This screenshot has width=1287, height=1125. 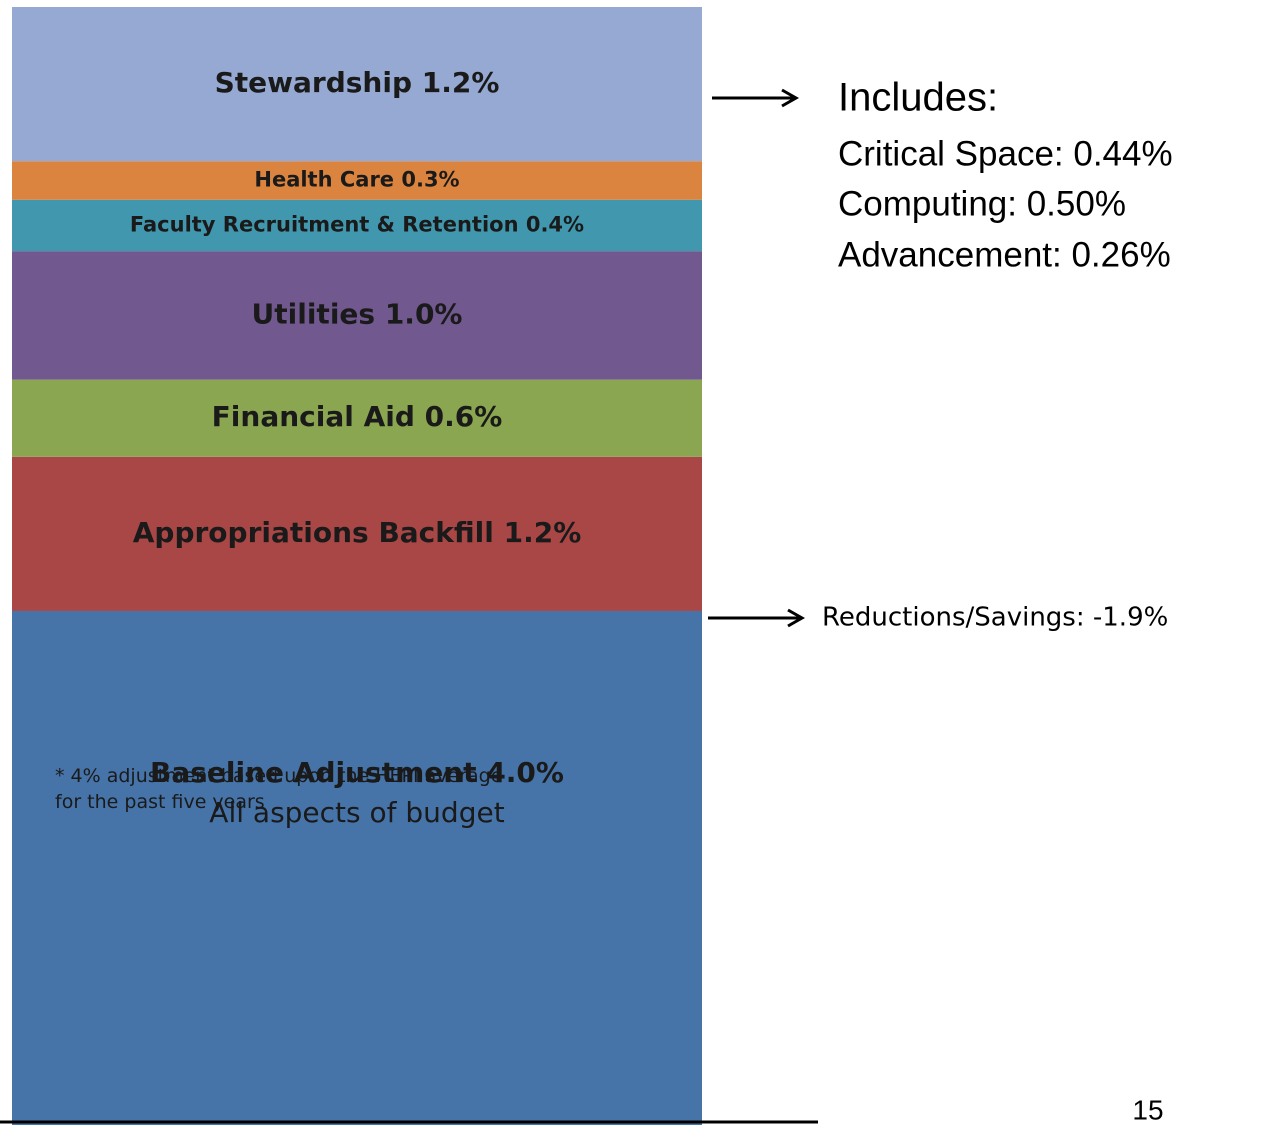 I want to click on segment-value: 1.0%, so click(x=424, y=313).